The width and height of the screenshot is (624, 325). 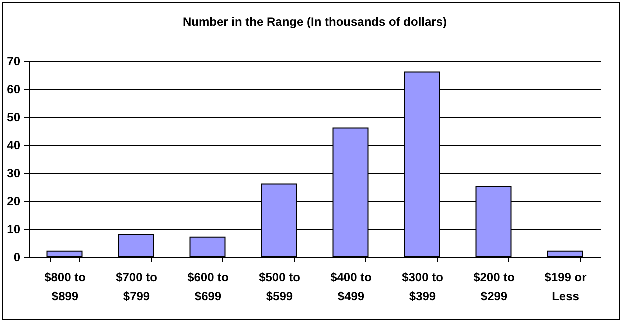 I want to click on y-tick-label: 60, so click(x=14, y=89).